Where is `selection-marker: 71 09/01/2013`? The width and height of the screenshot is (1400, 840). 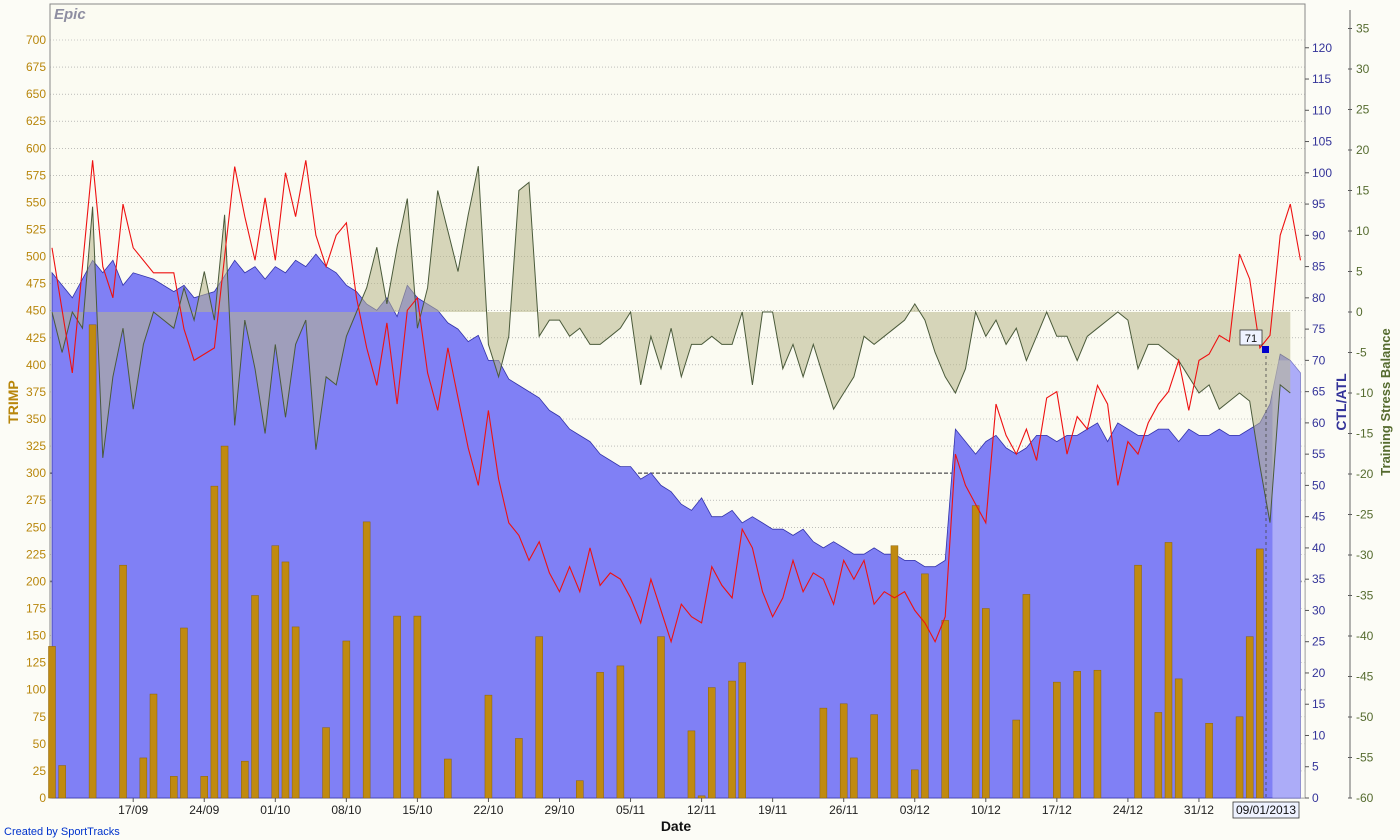 selection-marker: 71 09/01/2013 is located at coordinates (1266, 574).